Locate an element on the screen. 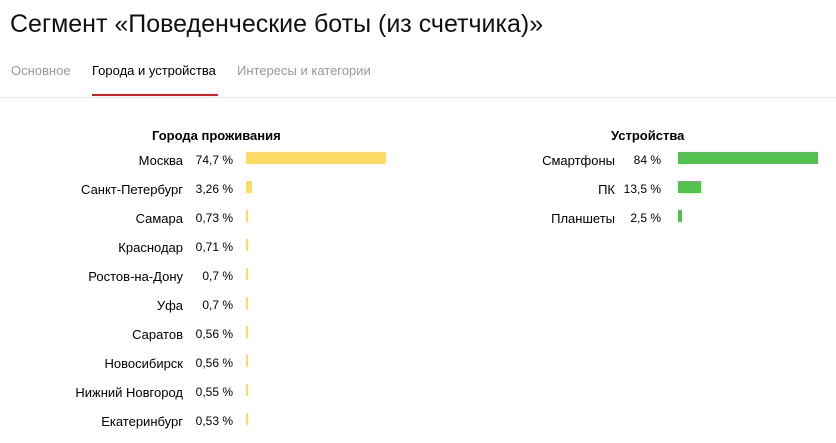 Image resolution: width=836 pixels, height=443 pixels. cities-section-title: Города проживания is located at coordinates (216, 135).